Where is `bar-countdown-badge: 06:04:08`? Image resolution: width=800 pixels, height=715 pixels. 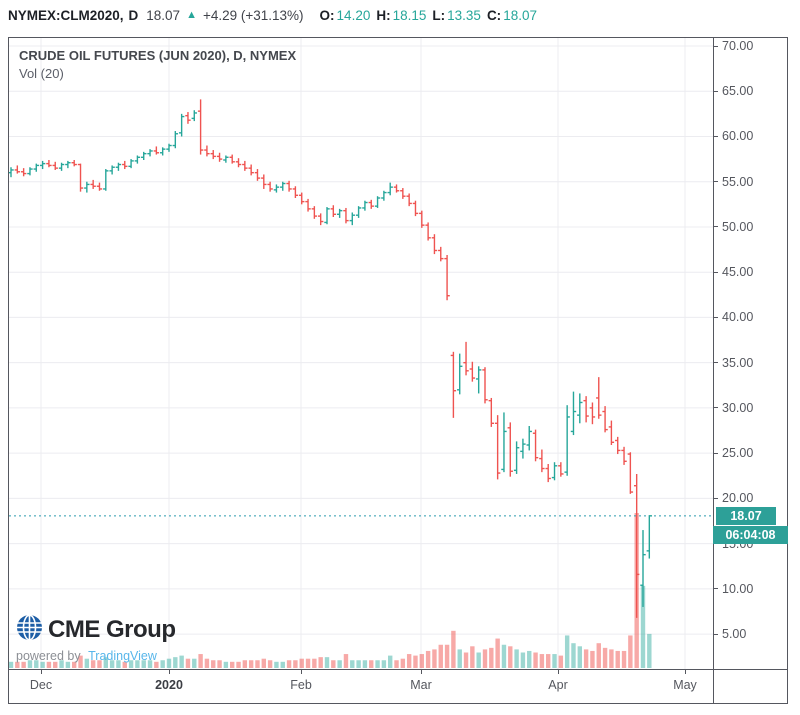 bar-countdown-badge: 06:04:08 is located at coordinates (750, 534).